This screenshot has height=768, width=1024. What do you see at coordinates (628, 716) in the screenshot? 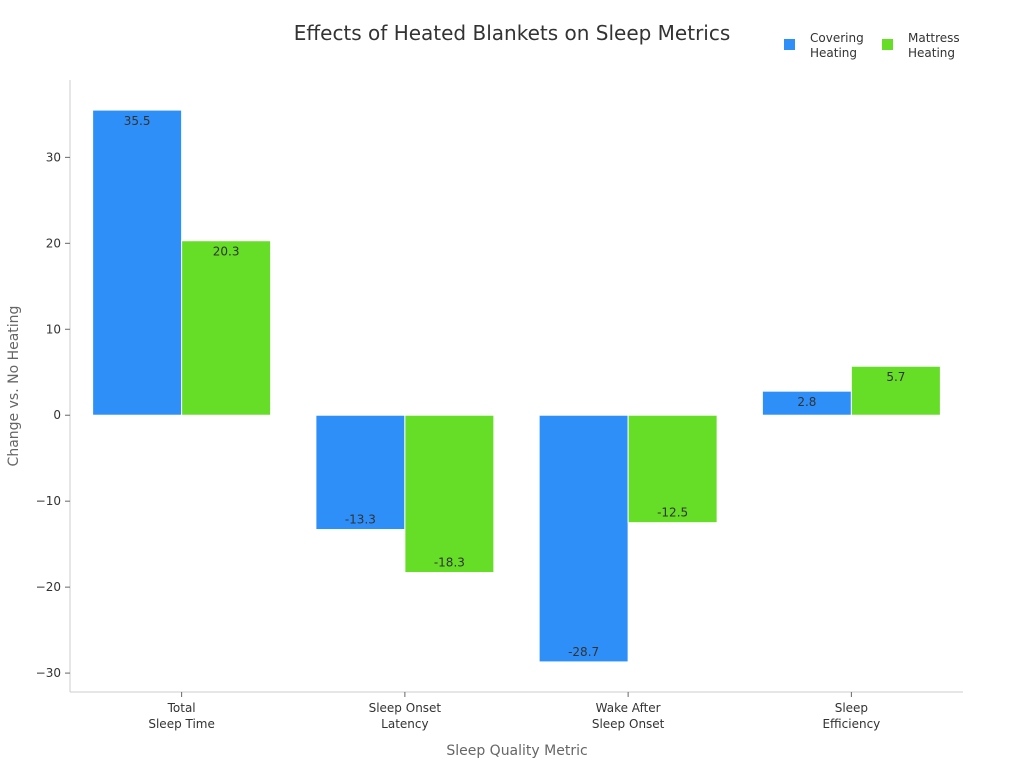
I see `x-tick-label: Wake After Sleep Onset` at bounding box center [628, 716].